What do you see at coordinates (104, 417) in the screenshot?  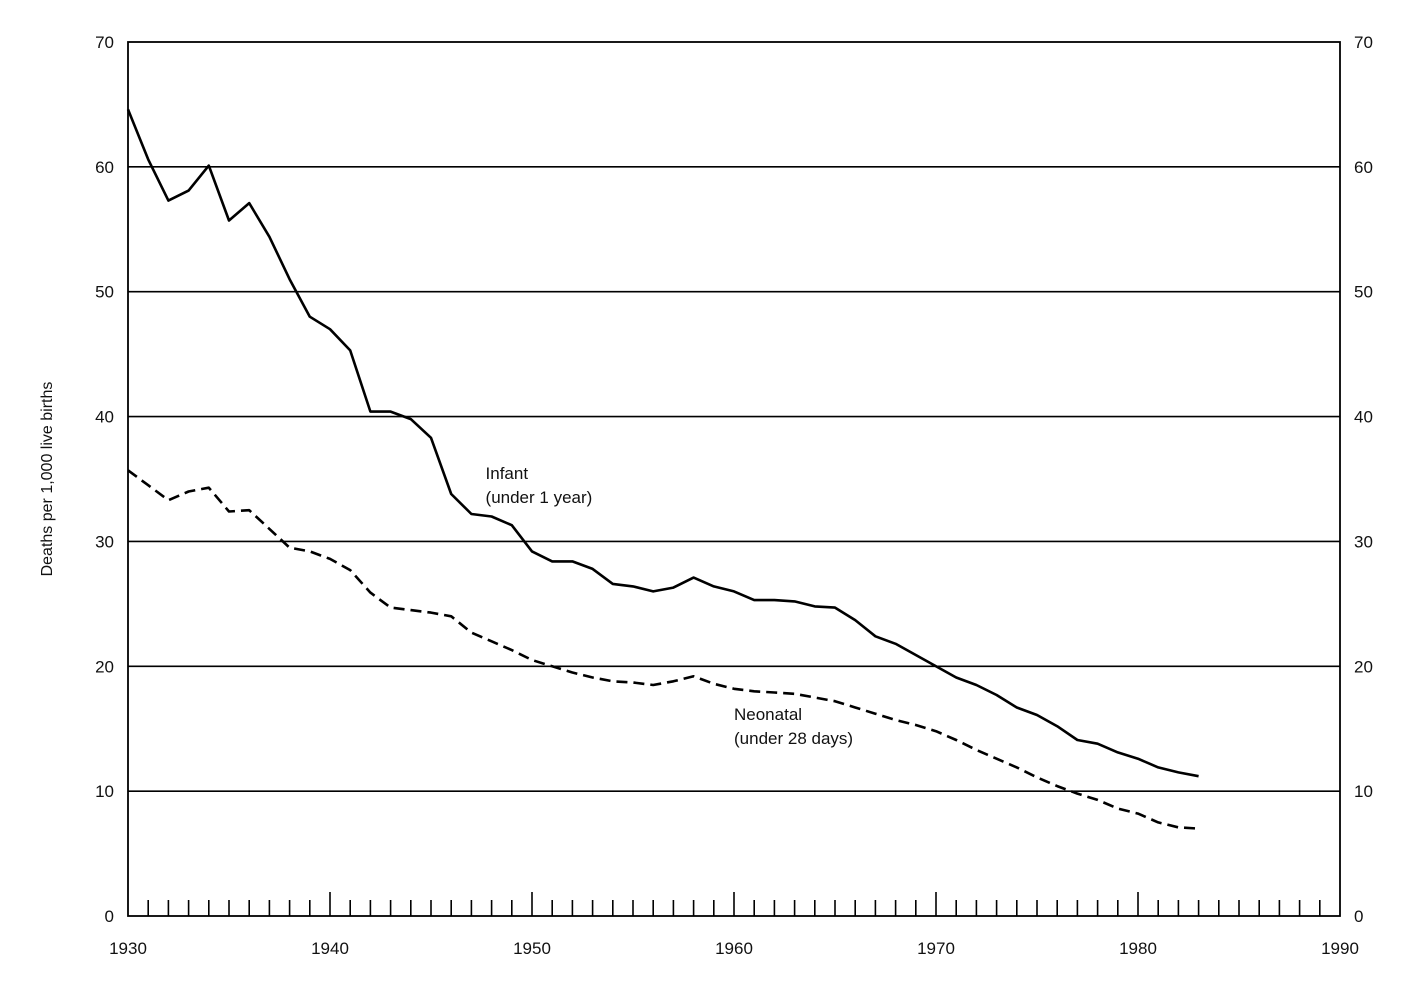 I see `y-tick-label-left-40: 40` at bounding box center [104, 417].